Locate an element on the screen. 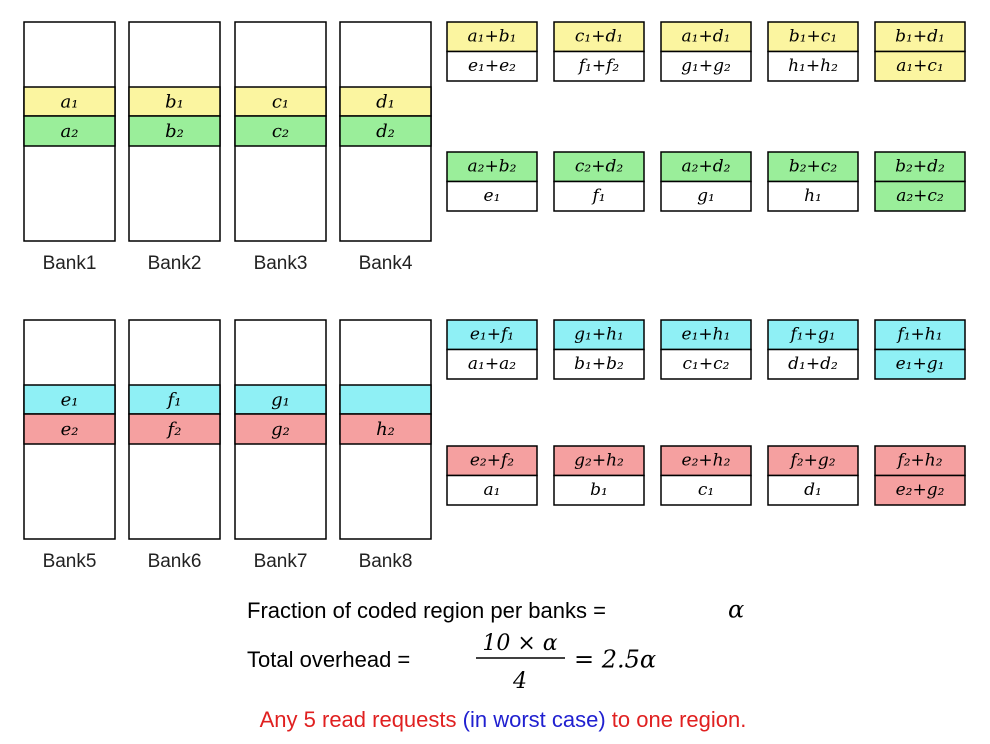 Image resolution: width=990 pixels, height=744 pixels. coded-label: a₁ is located at coordinates (492, 490).